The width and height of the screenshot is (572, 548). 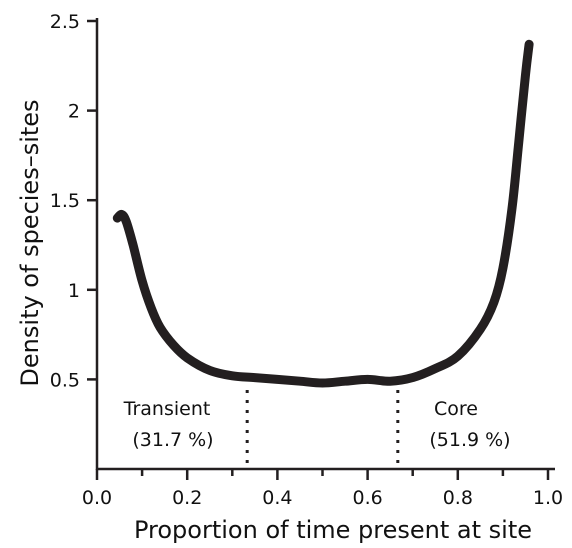 I want to click on x-tick-label: 0.6, so click(x=367, y=498).